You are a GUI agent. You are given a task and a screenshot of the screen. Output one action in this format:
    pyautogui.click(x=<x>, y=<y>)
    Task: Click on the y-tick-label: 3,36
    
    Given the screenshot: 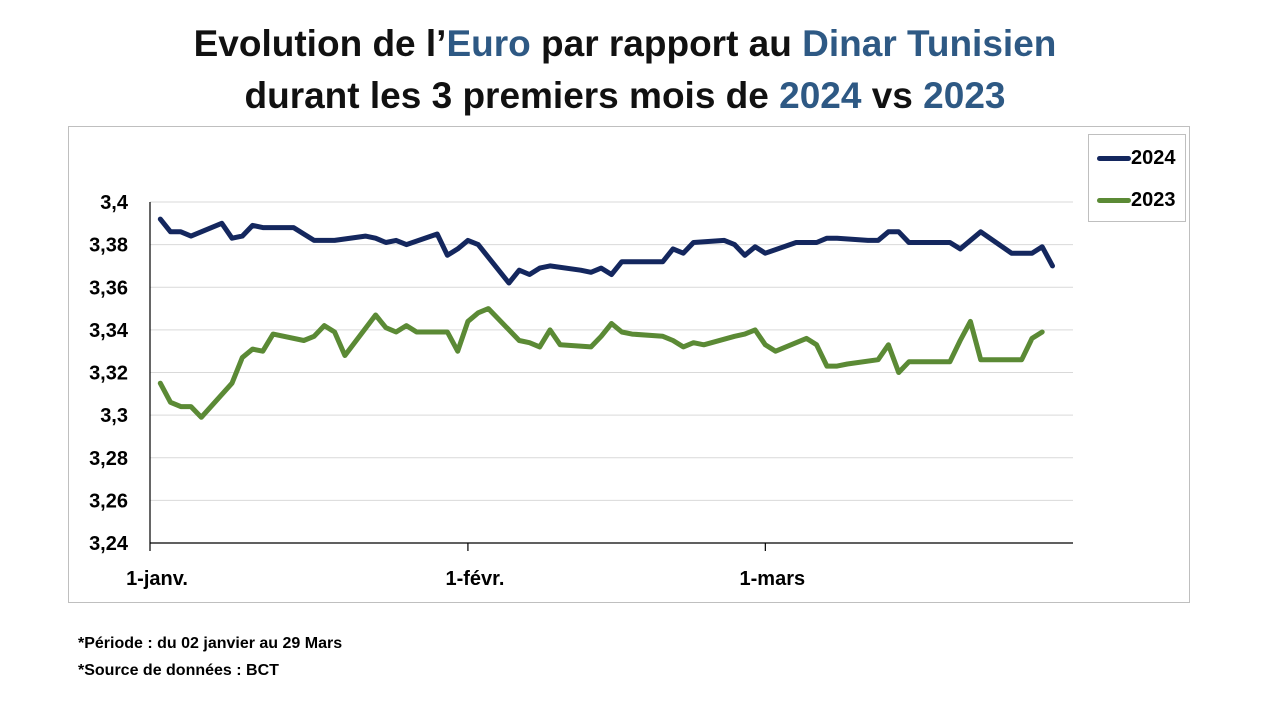 What is the action you would take?
    pyautogui.click(x=108, y=288)
    